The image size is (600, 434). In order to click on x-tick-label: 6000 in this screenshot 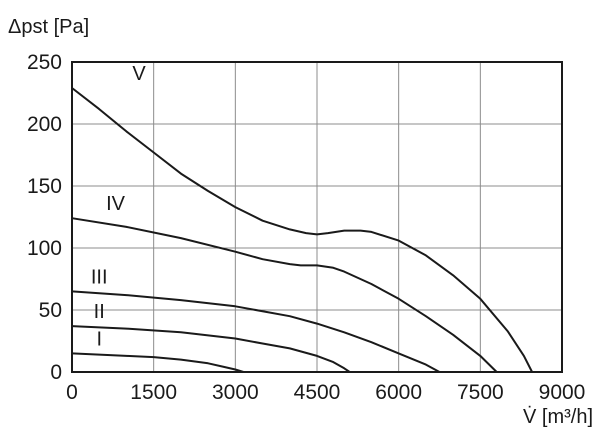, I will do `click(398, 392)`.